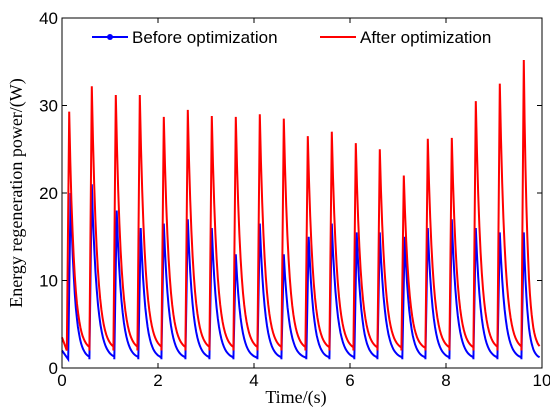  Describe the element at coordinates (253, 380) in the screenshot. I see `x-tick-label: 4` at that location.